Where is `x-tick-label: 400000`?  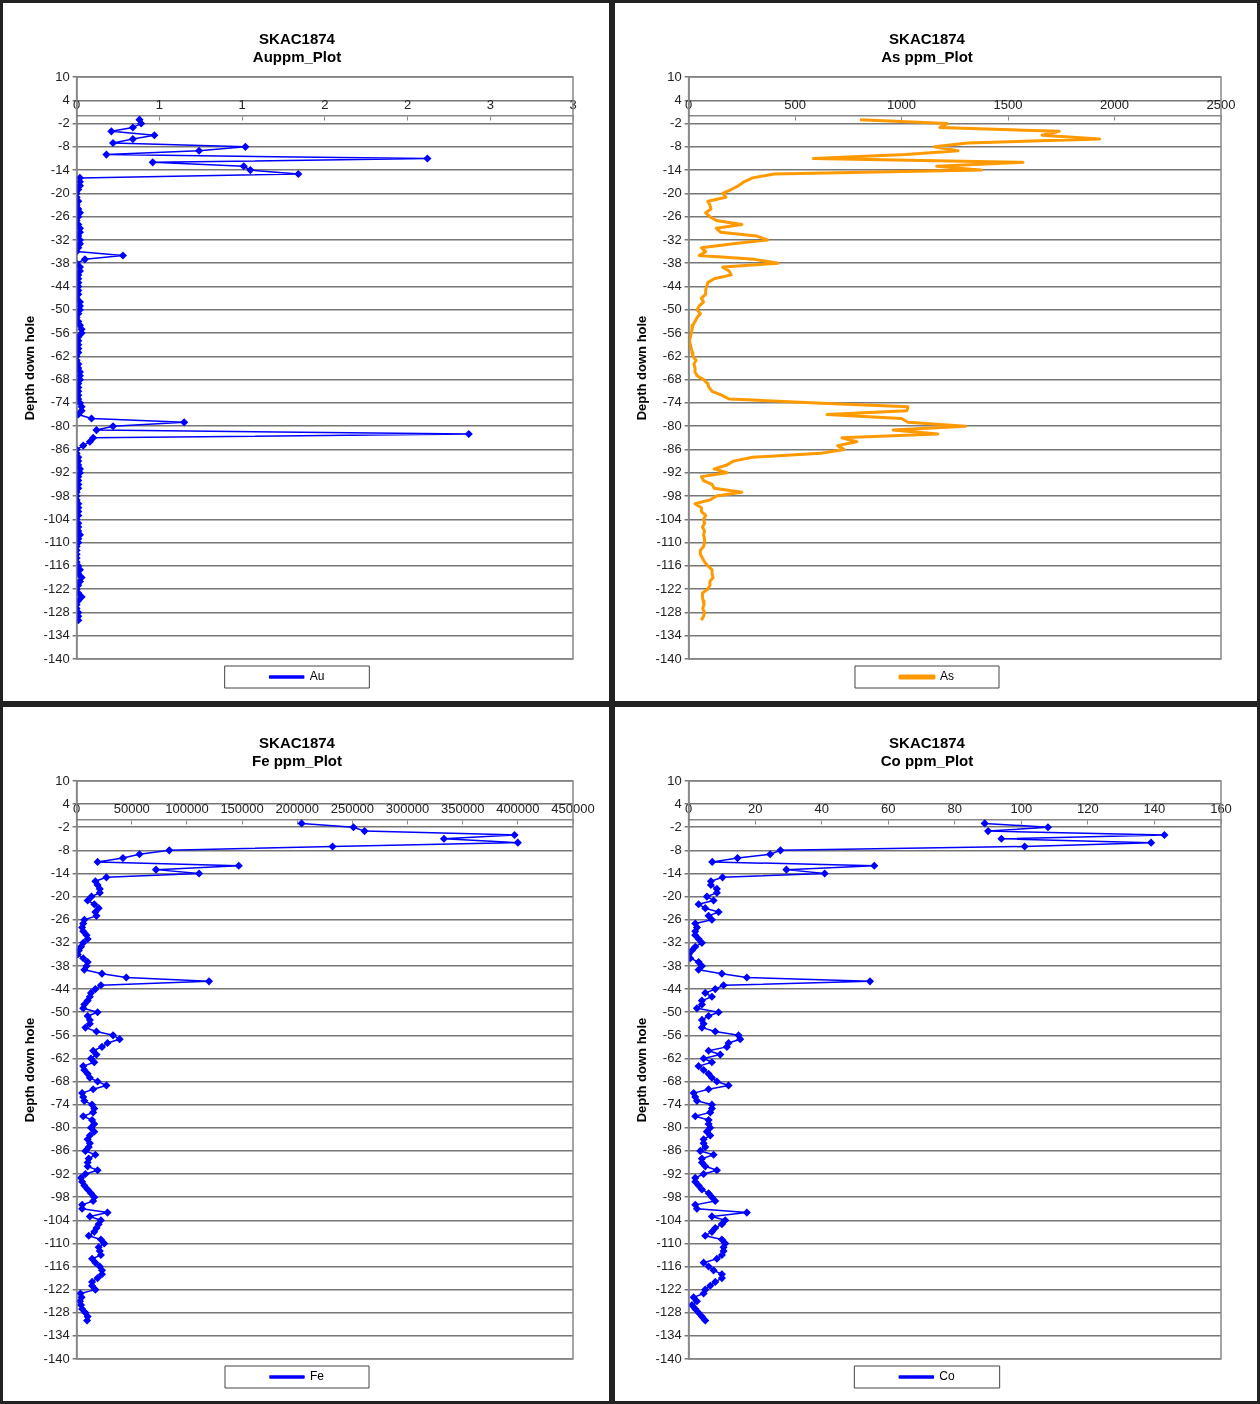
x-tick-label: 400000 is located at coordinates (518, 808).